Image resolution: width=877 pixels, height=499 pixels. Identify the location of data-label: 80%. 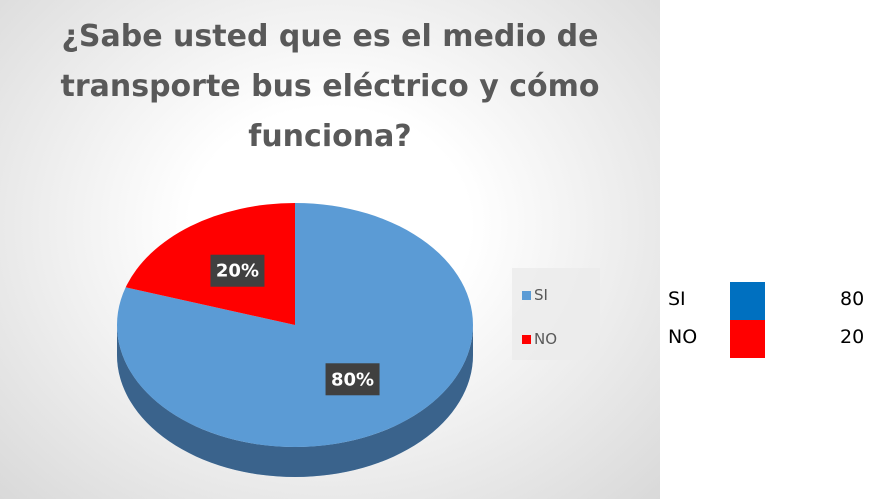
(352, 379).